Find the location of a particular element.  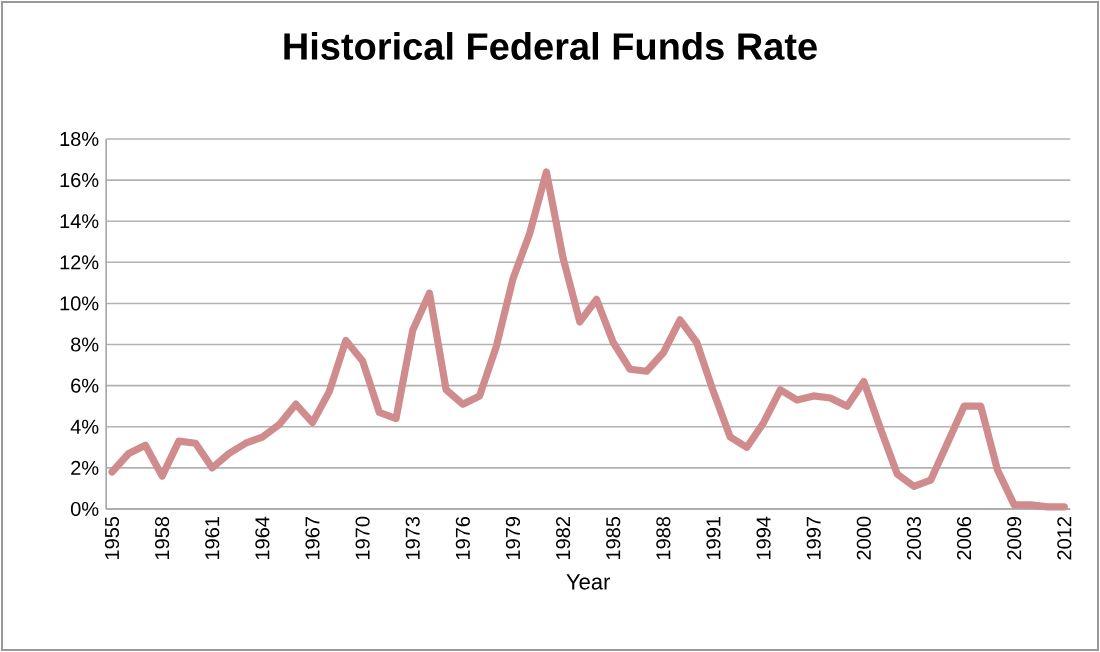

x-tick-label: 1970 is located at coordinates (362, 538).